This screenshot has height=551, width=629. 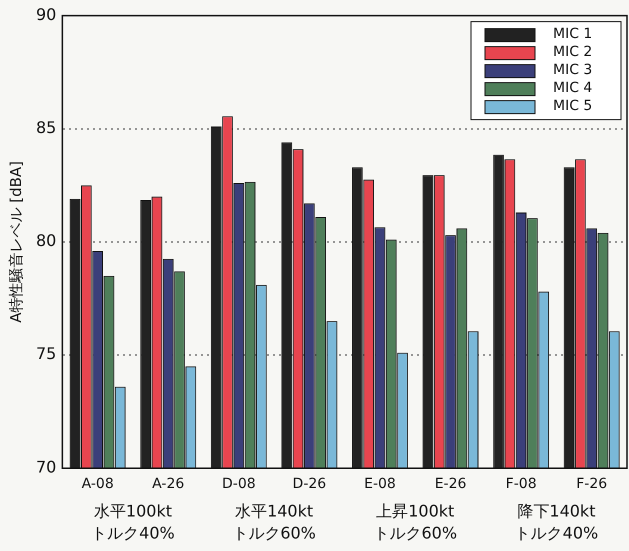 I want to click on y-tick-label: 90, so click(x=46, y=14).